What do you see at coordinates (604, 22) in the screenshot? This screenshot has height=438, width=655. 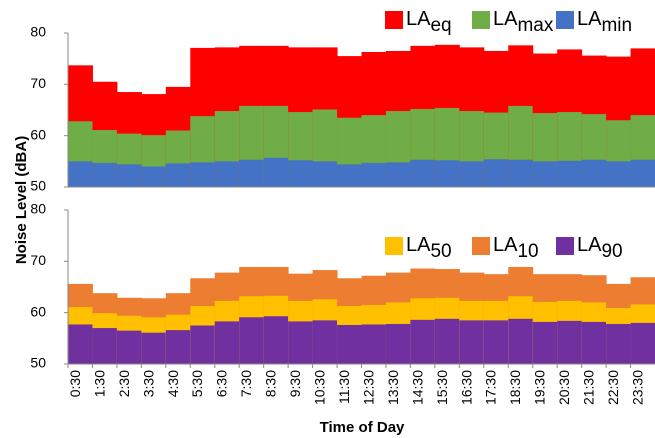 I see `legend-label: LAmin` at bounding box center [604, 22].